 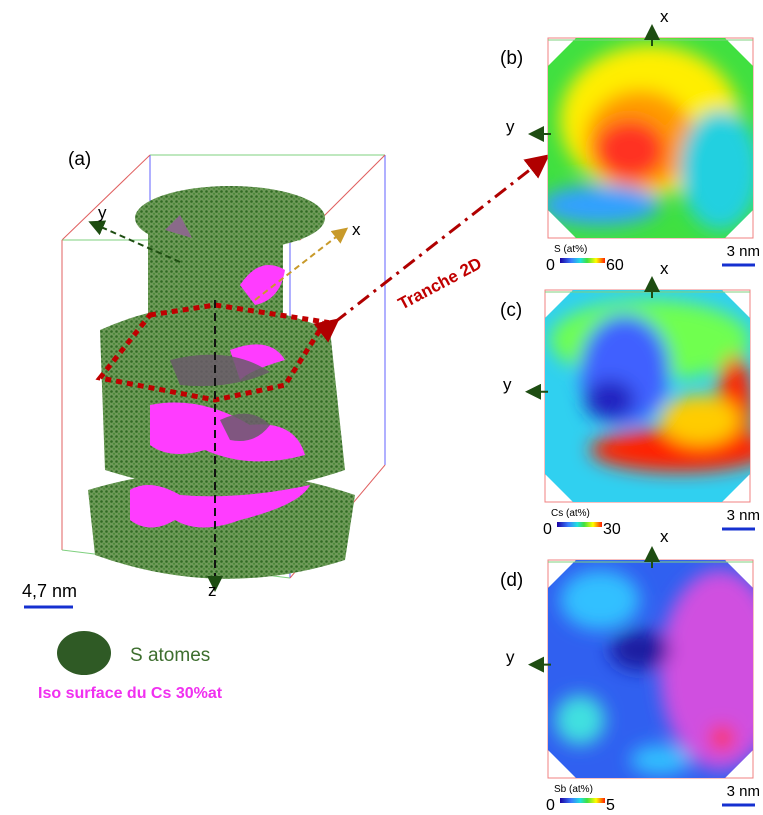 I want to click on scale-bar-label: 4,7 nm, so click(x=49, y=591).